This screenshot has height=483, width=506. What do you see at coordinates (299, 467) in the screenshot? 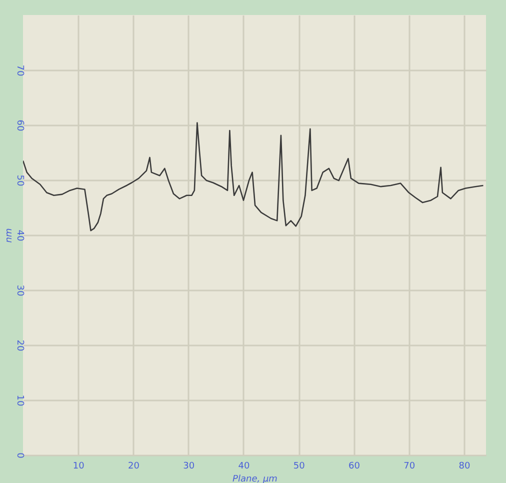
I see `x-tick-label: 50` at bounding box center [299, 467].